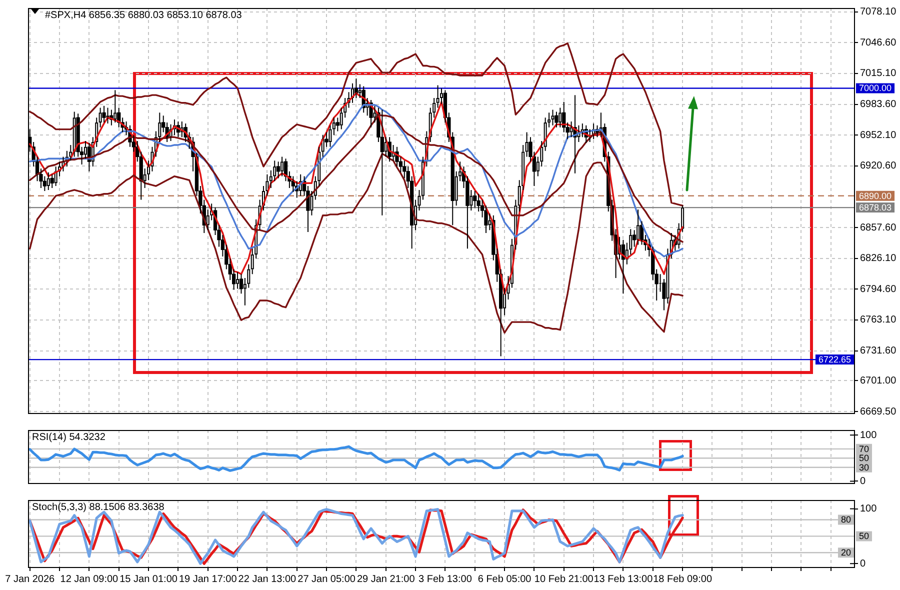  I want to click on x-tick-label: 22 Jan 13:00, so click(267, 579).